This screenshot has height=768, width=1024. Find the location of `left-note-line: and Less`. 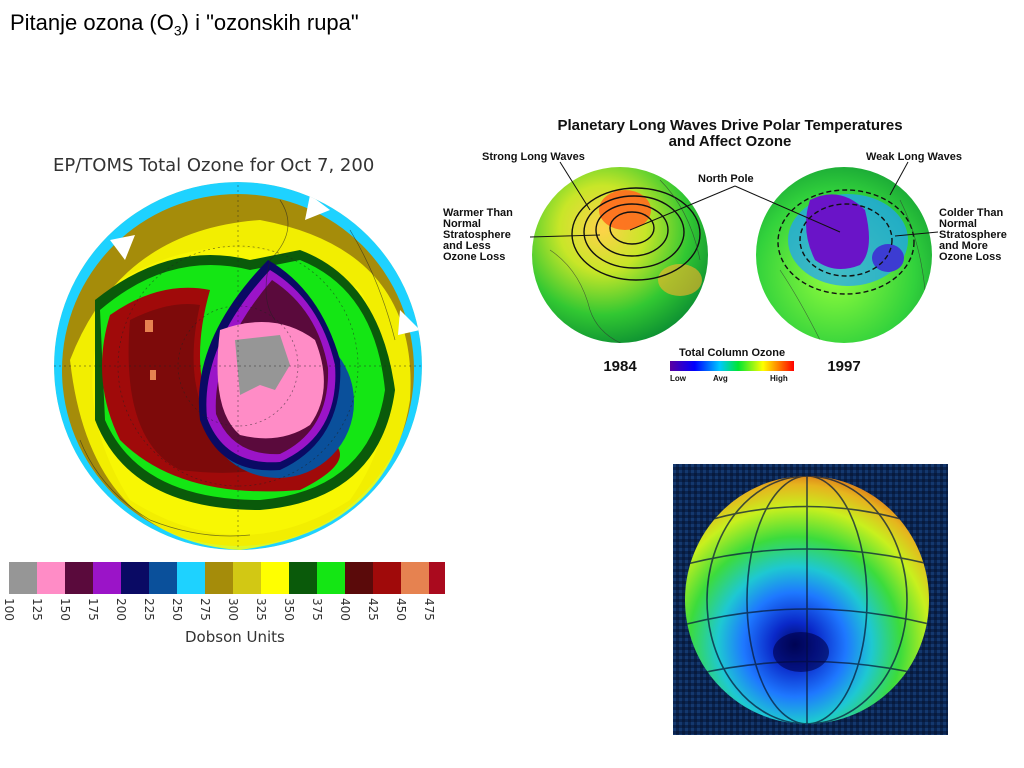

left-note-line: and Less is located at coordinates (467, 246).